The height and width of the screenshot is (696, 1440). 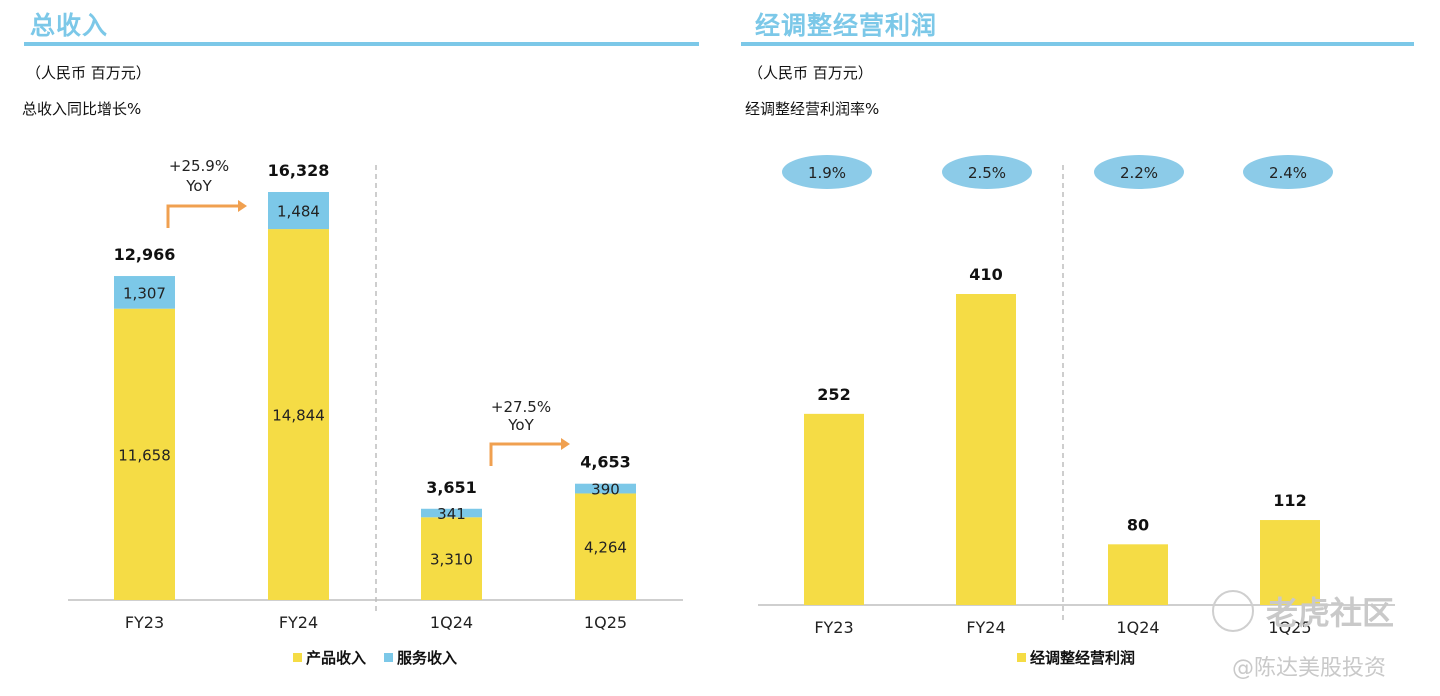 What do you see at coordinates (1289, 500) in the screenshot?
I see `adjusted-op-profit-label: 112` at bounding box center [1289, 500].